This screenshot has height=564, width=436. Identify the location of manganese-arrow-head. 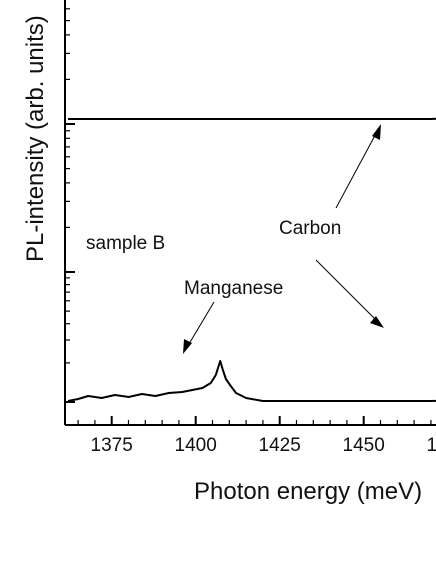
(187, 346).